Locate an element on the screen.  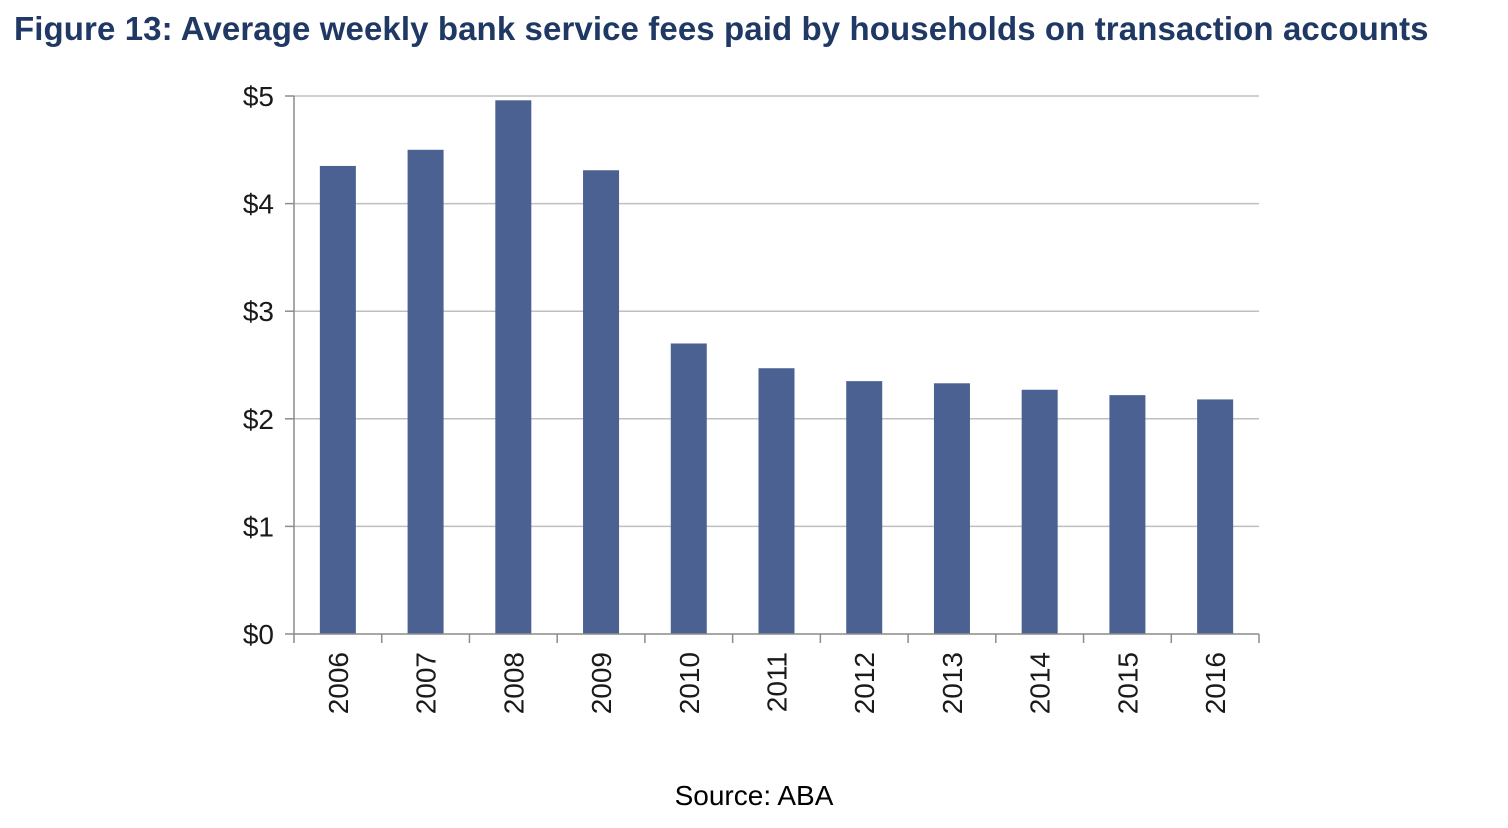
y-tick-label: $2 is located at coordinates (258, 419).